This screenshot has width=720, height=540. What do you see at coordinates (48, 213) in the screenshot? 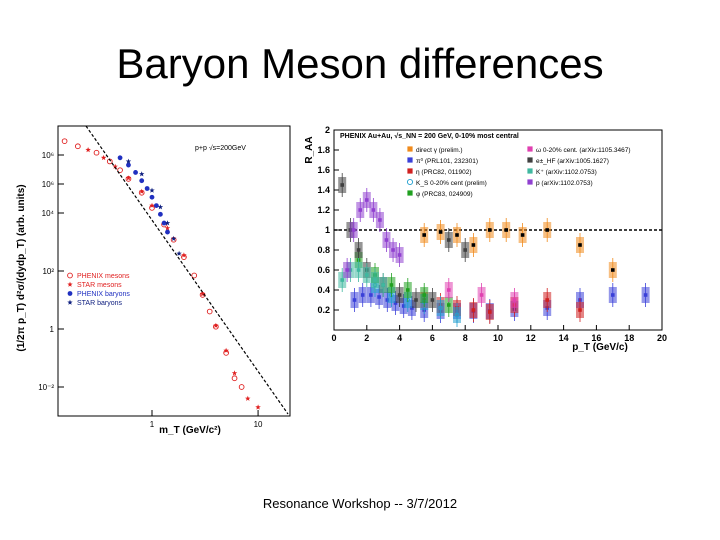
I see `y-tick-label: 10⁴` at bounding box center [48, 213].